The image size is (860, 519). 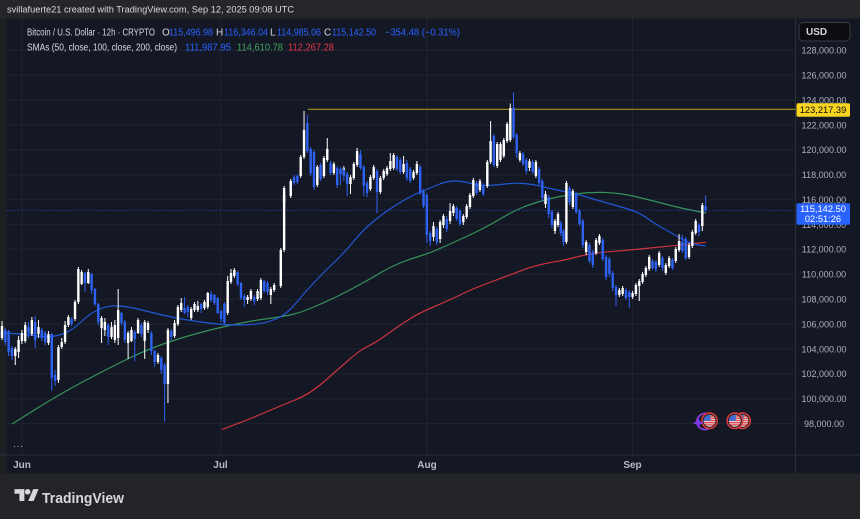 I want to click on svg-text: 120,000.00, so click(x=823, y=150).